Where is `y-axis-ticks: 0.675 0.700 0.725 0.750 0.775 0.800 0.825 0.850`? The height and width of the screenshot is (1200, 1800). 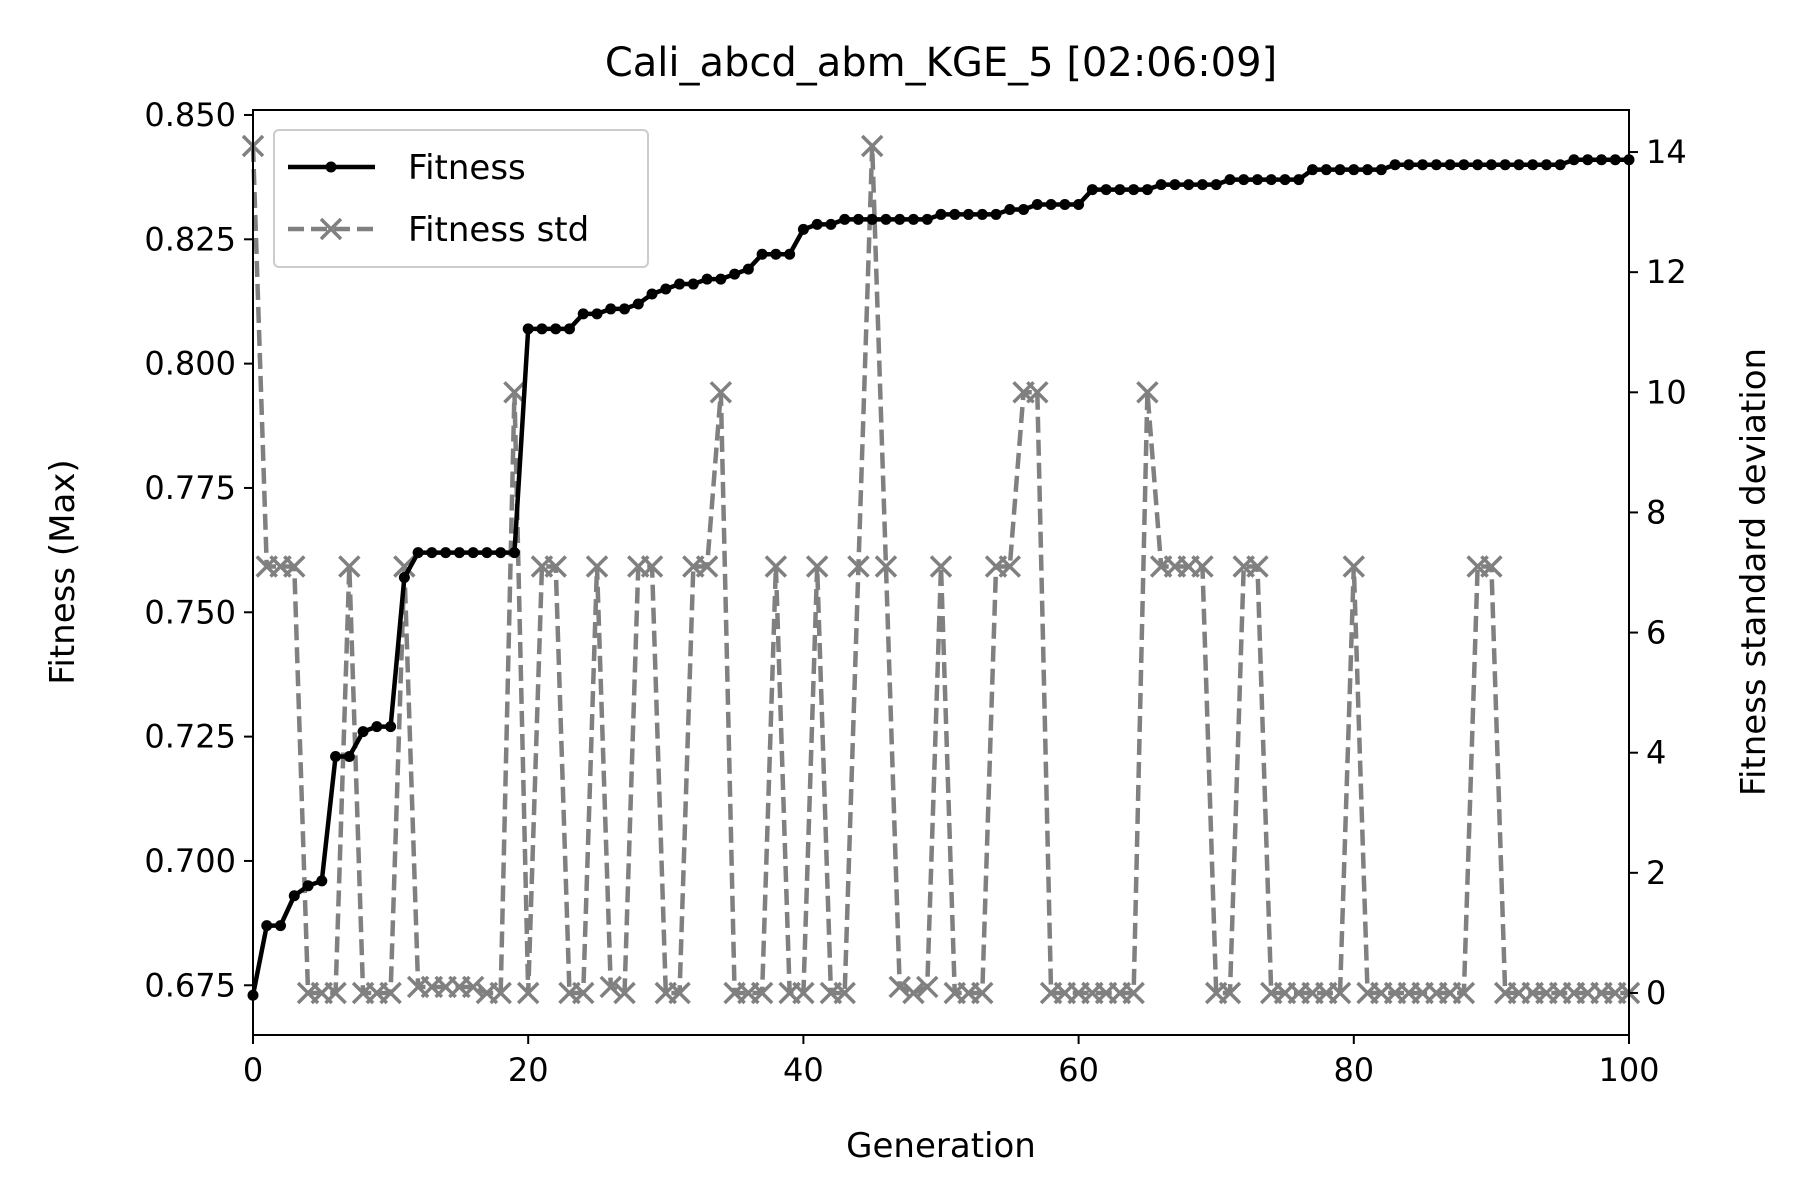 y-axis-ticks: 0.675 0.700 0.725 0.750 0.775 0.800 0.825 0.850 is located at coordinates (198, 550).